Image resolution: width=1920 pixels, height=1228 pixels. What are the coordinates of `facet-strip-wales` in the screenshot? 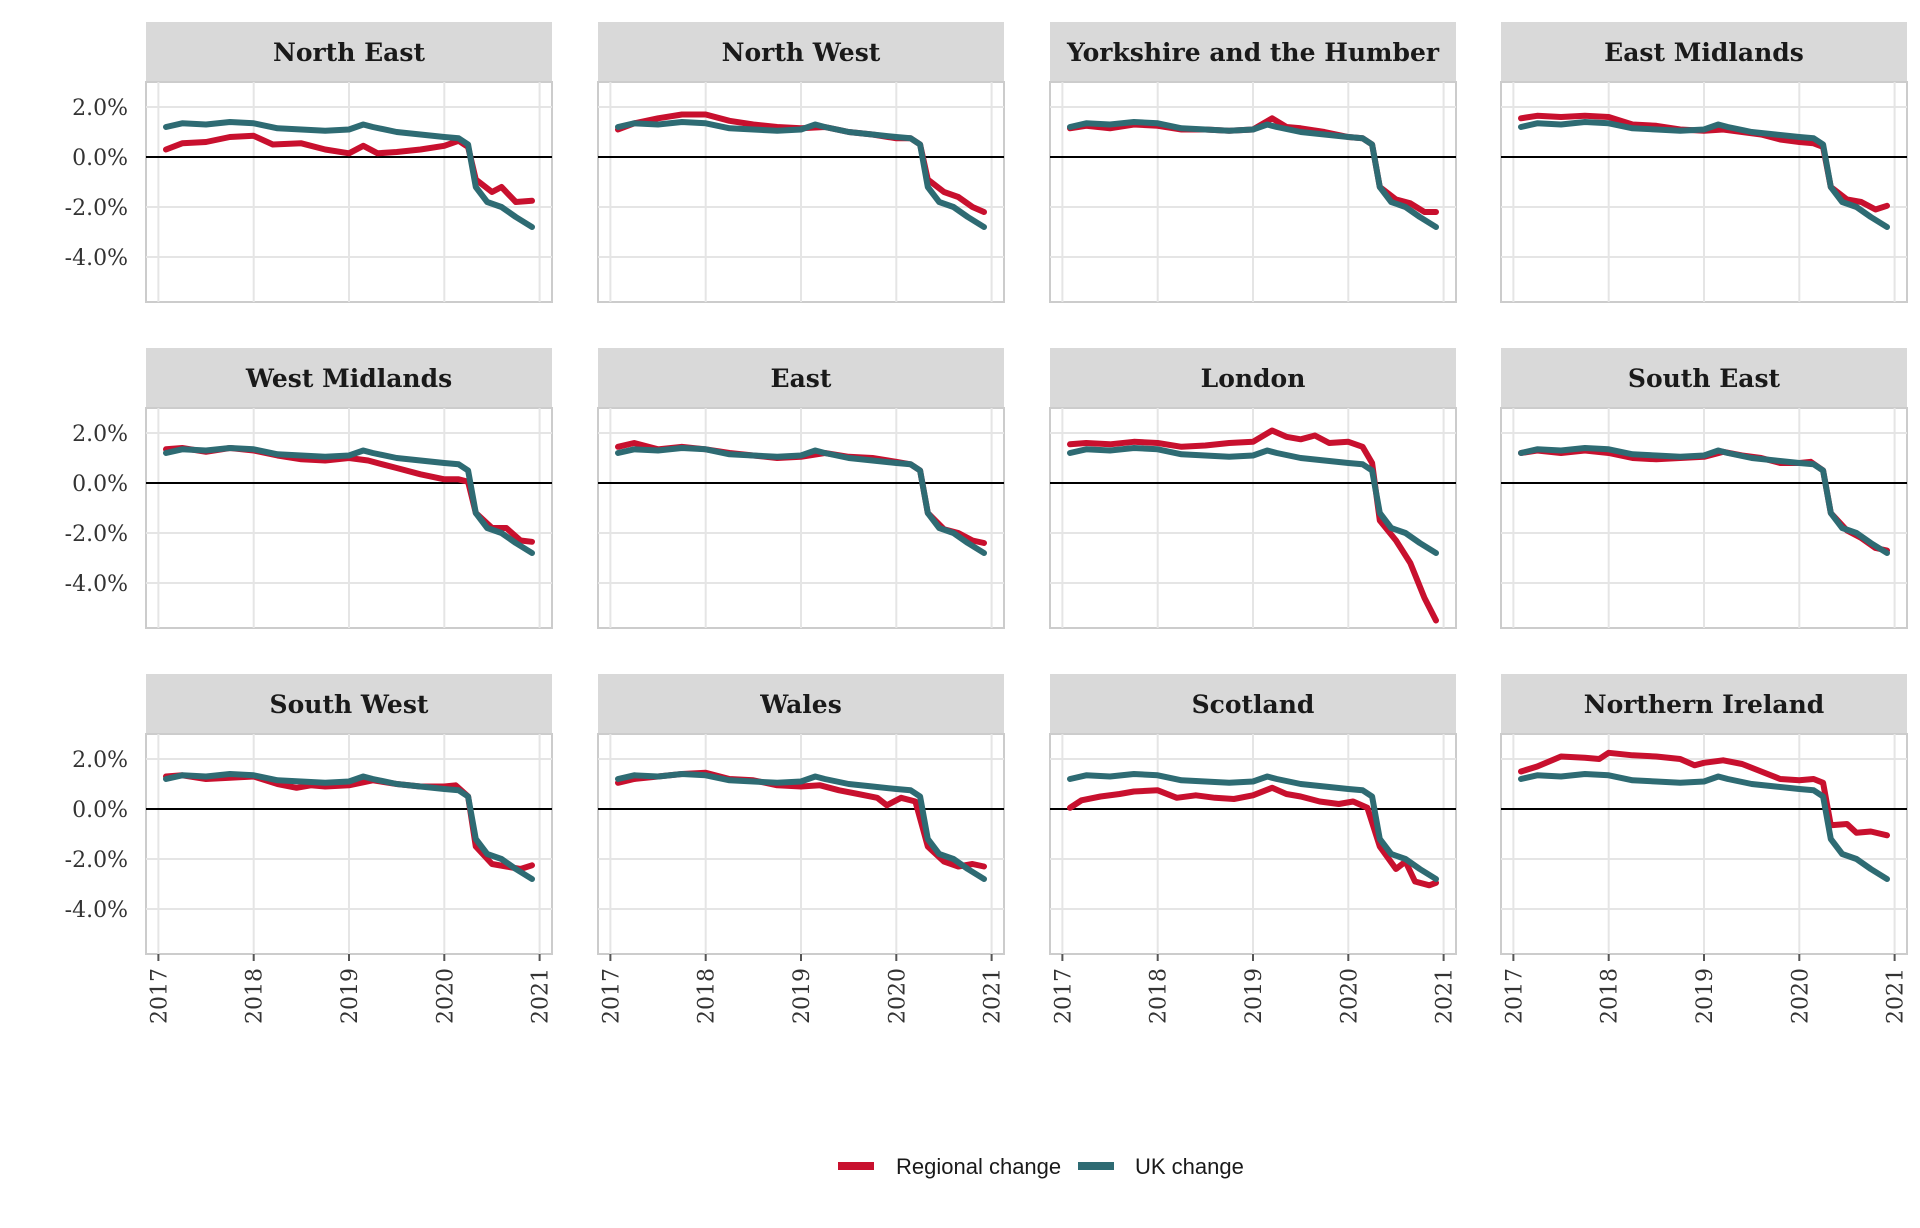 It's located at (801, 704).